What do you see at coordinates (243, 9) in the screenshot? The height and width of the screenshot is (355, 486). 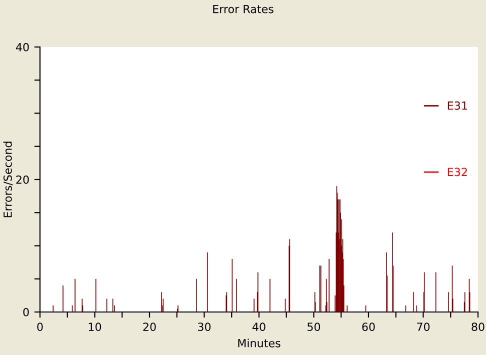 I see `chart-title: Error Rates` at bounding box center [243, 9].